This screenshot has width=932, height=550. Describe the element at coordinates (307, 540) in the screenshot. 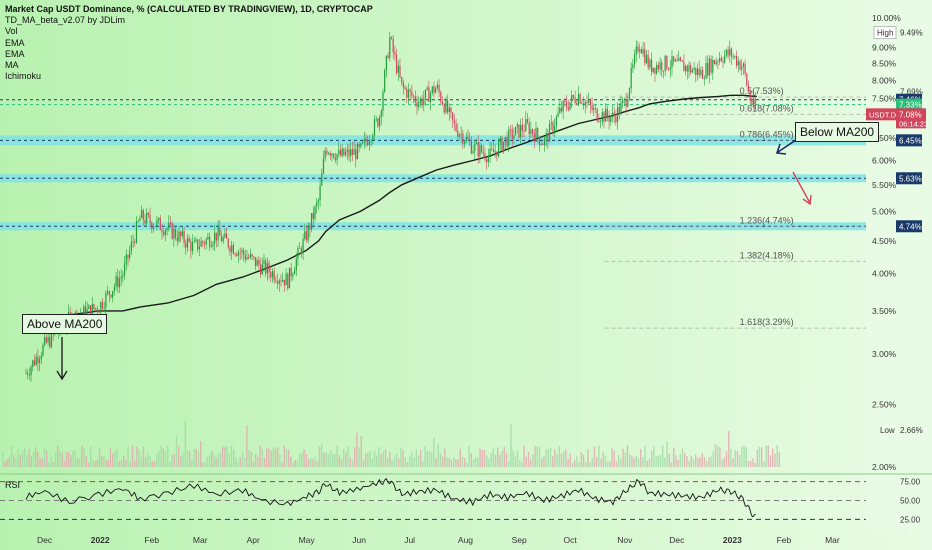

I see `time-tick-label: May` at that location.